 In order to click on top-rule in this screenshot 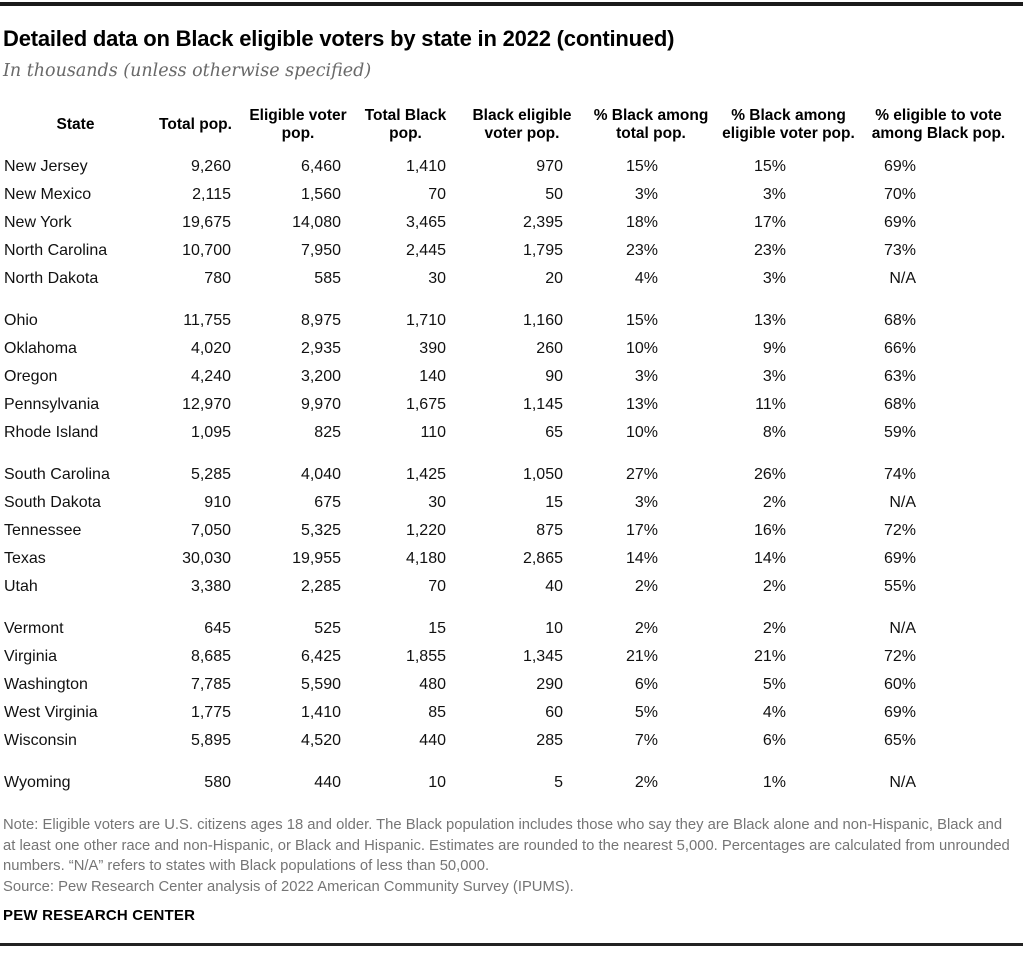, I will do `click(511, 4)`.